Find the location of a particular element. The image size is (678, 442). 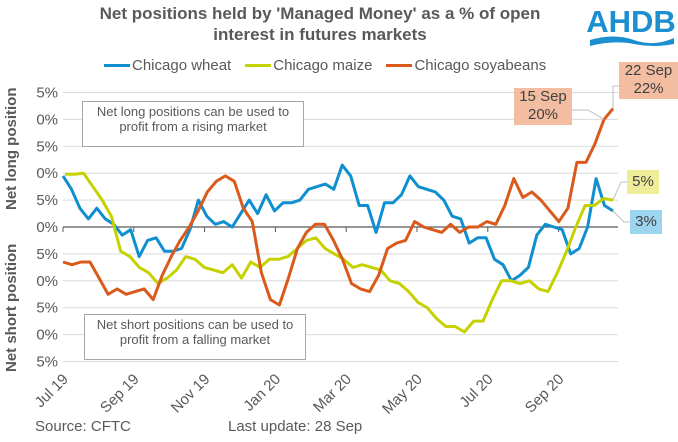

footer-last-update: Last update: 28 Sep is located at coordinates (295, 426).